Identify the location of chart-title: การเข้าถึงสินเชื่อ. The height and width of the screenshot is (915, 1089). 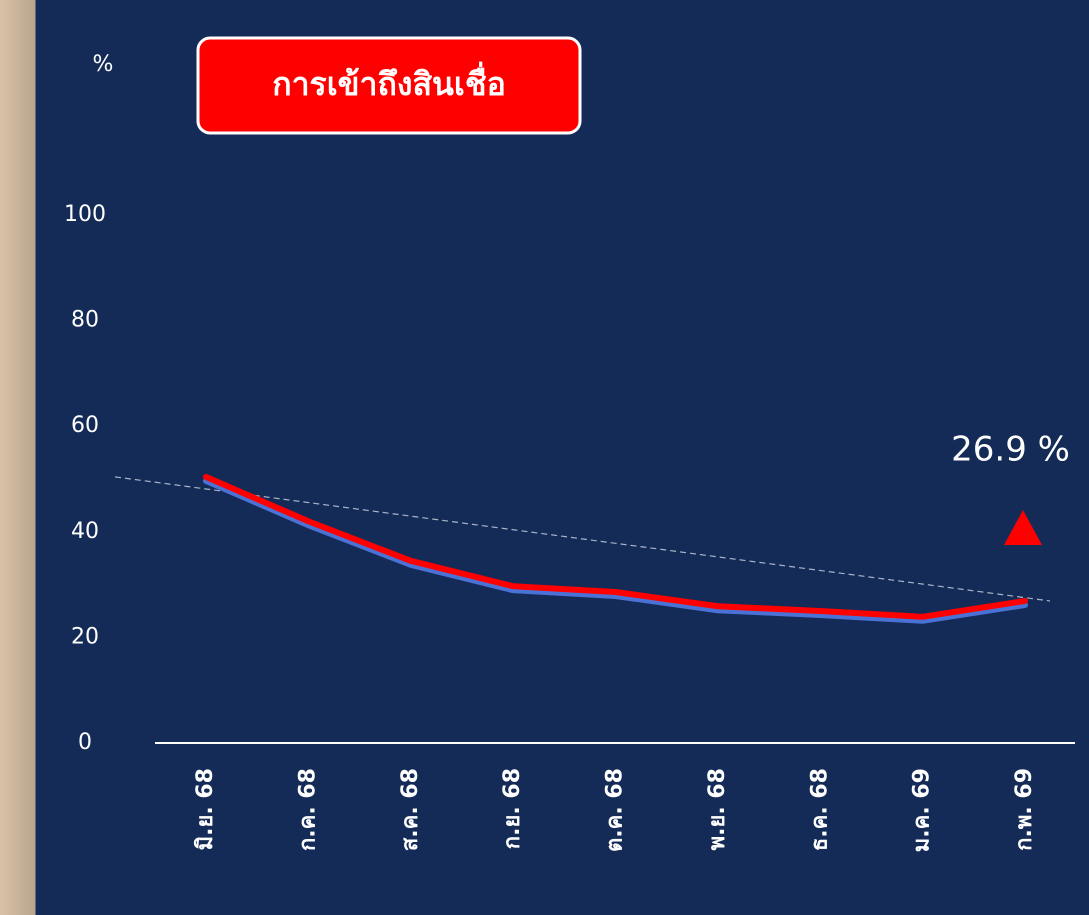
(389, 82).